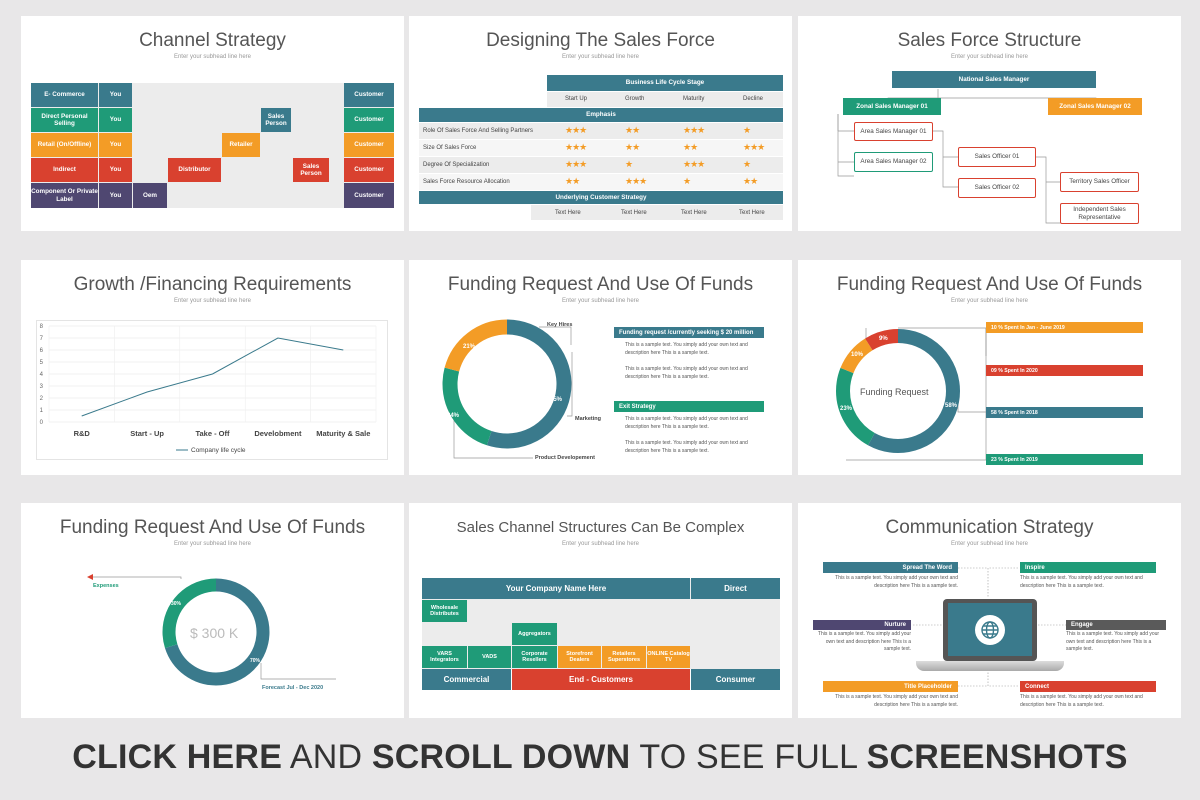 The height and width of the screenshot is (800, 1200). What do you see at coordinates (665, 83) in the screenshot?
I see `stage-header: Business Life Cycle Stage` at bounding box center [665, 83].